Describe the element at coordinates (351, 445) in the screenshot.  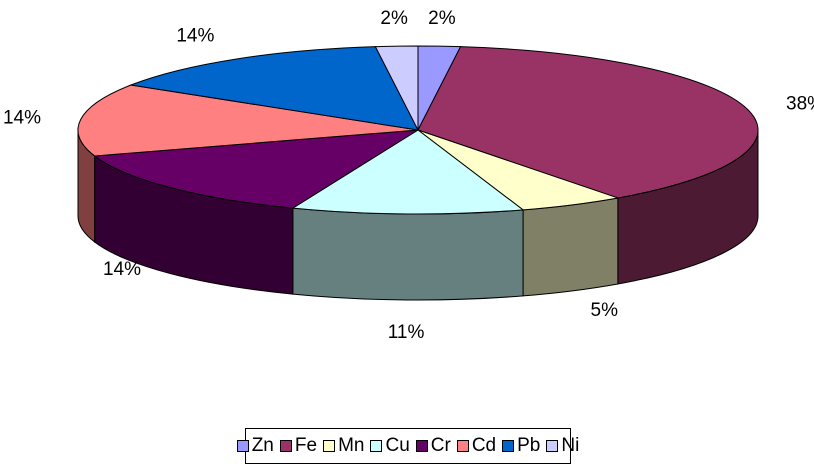
I see `legend-label: Mn` at that location.